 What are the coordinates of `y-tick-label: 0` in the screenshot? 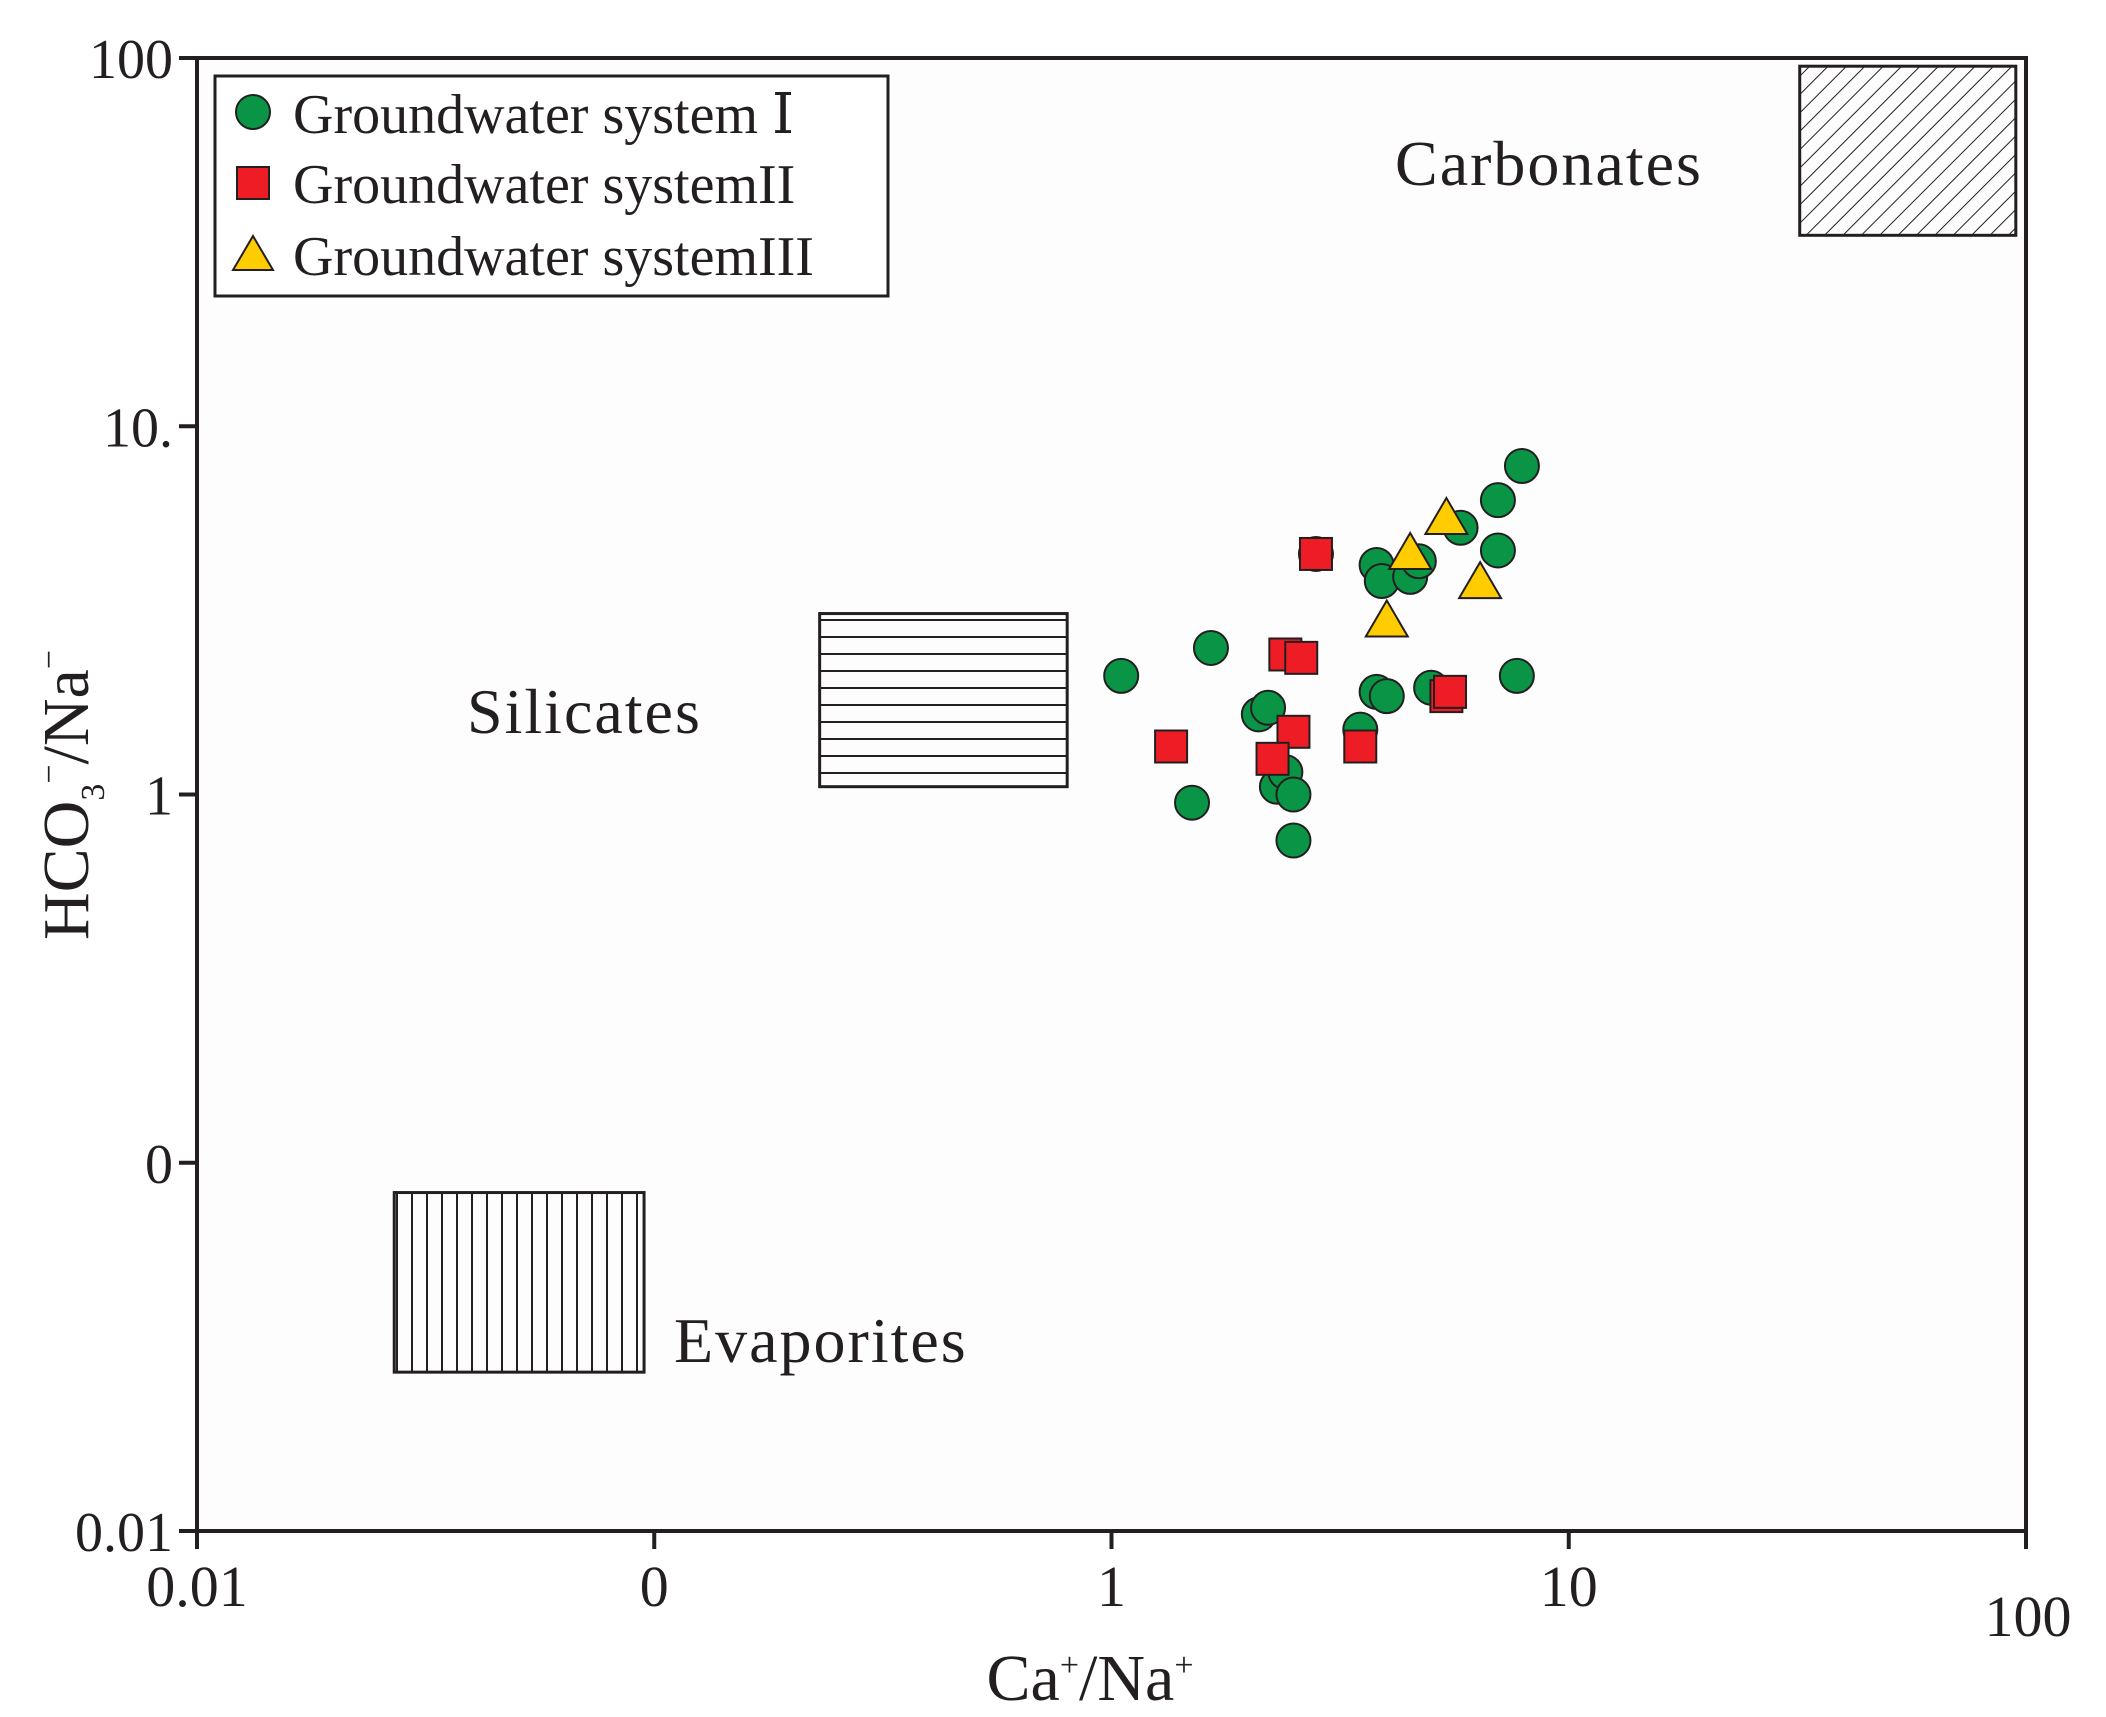 It's located at (159, 1165).